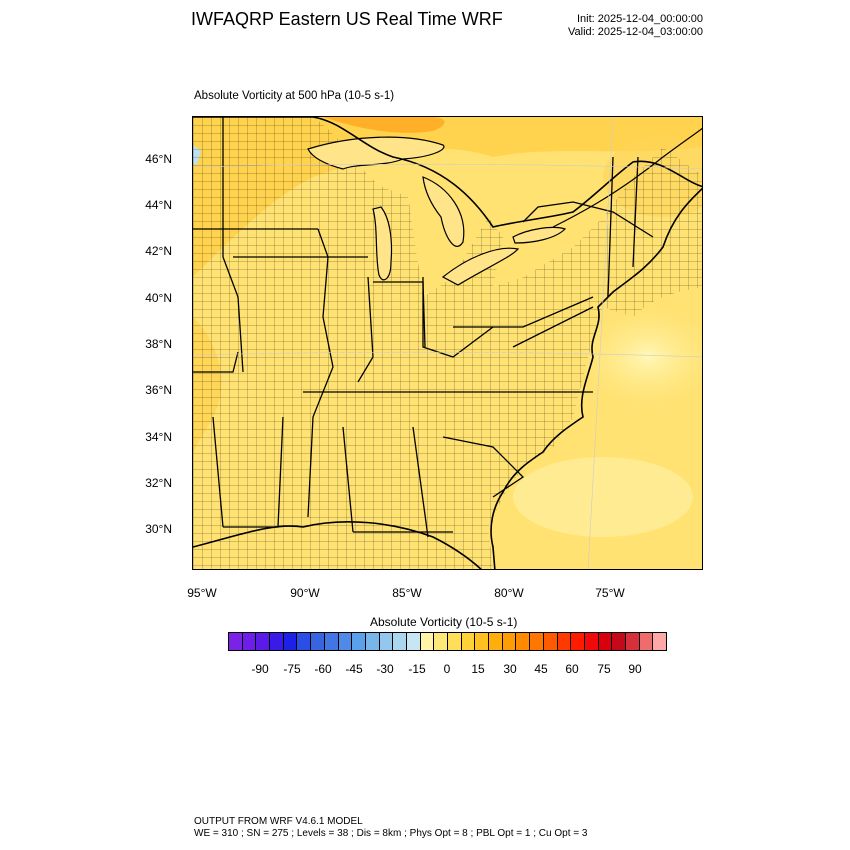  What do you see at coordinates (541, 669) in the screenshot?
I see `colorbar-tick: 45` at bounding box center [541, 669].